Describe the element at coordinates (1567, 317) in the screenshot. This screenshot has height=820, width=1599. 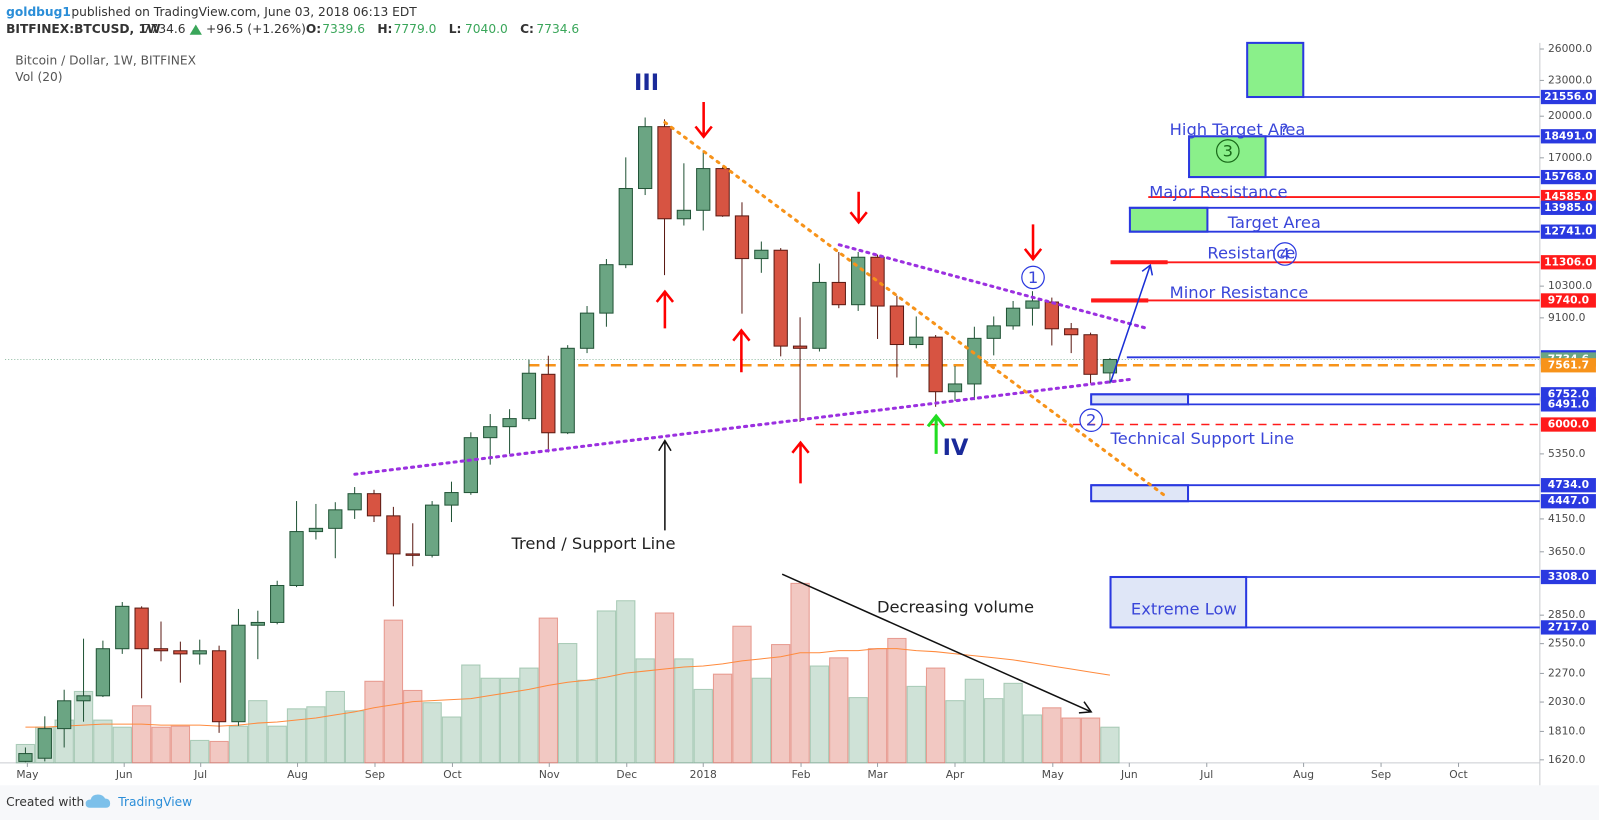
I see `y-tick-label: 9100.0` at that location.